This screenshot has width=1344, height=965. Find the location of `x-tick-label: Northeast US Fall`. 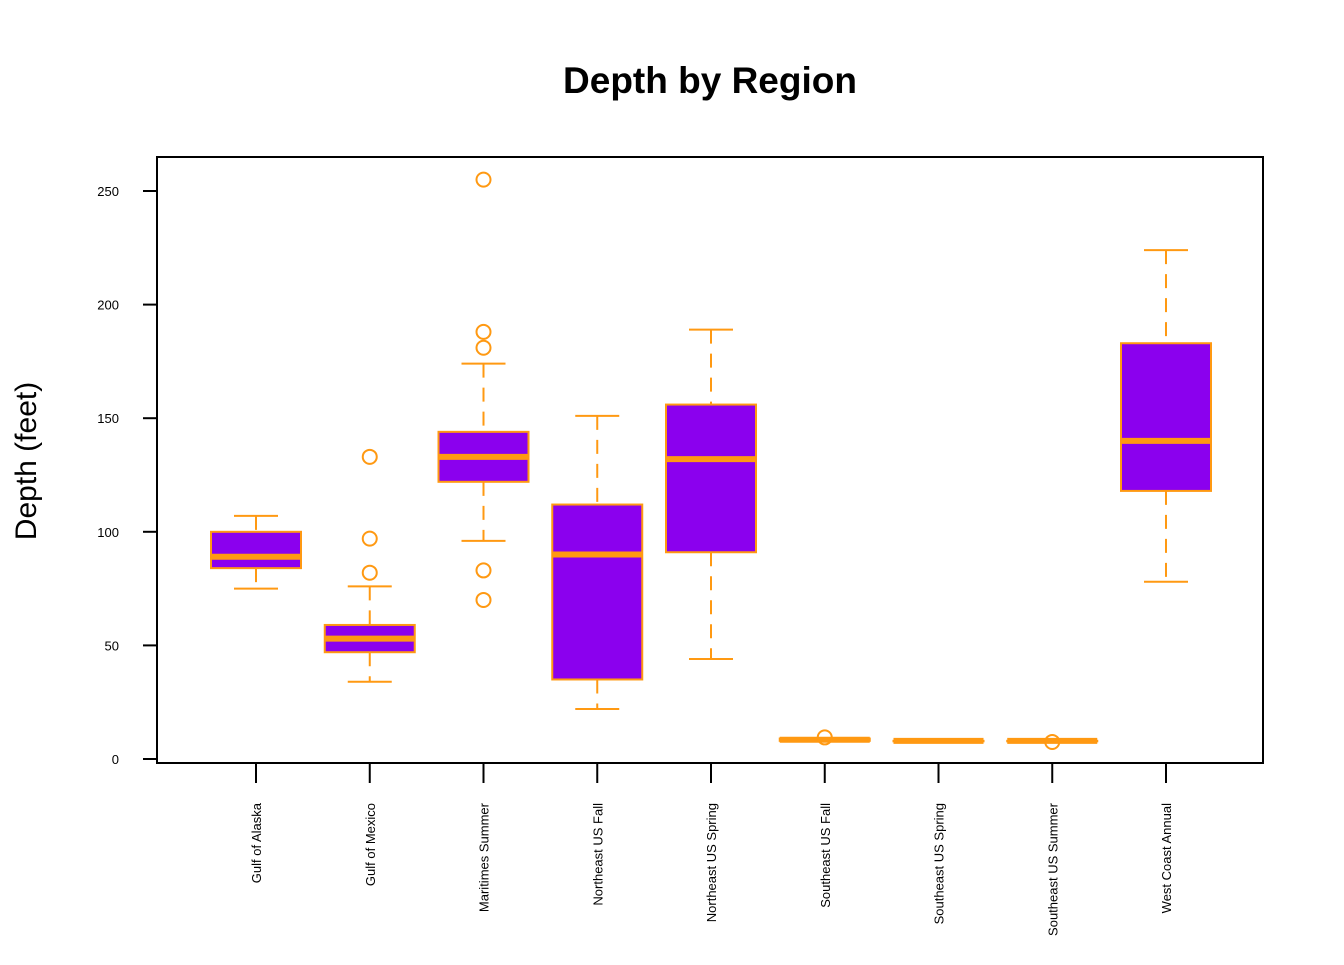

x-tick-label: Northeast US Fall is located at coordinates (597, 854).